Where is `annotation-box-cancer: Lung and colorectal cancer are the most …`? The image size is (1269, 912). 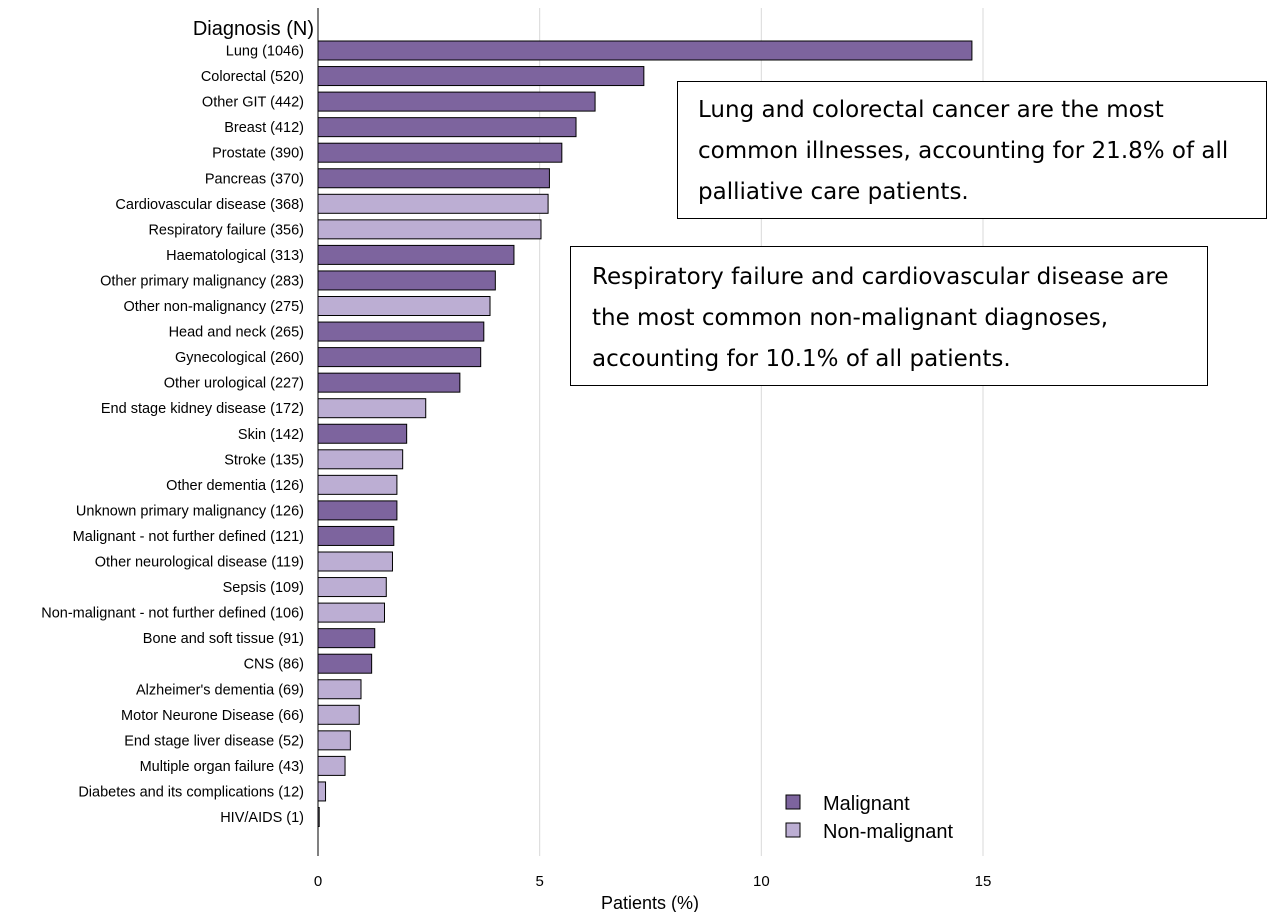
annotation-box-cancer: Lung and colorectal cancer are the most … is located at coordinates (972, 150).